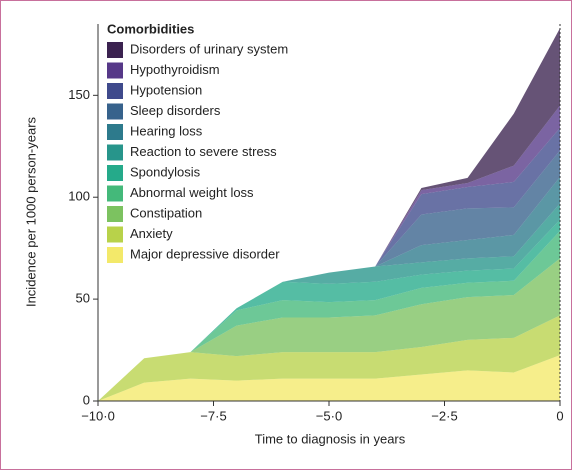  What do you see at coordinates (205, 253) in the screenshot?
I see `legend-label: Major depressive disorder` at bounding box center [205, 253].